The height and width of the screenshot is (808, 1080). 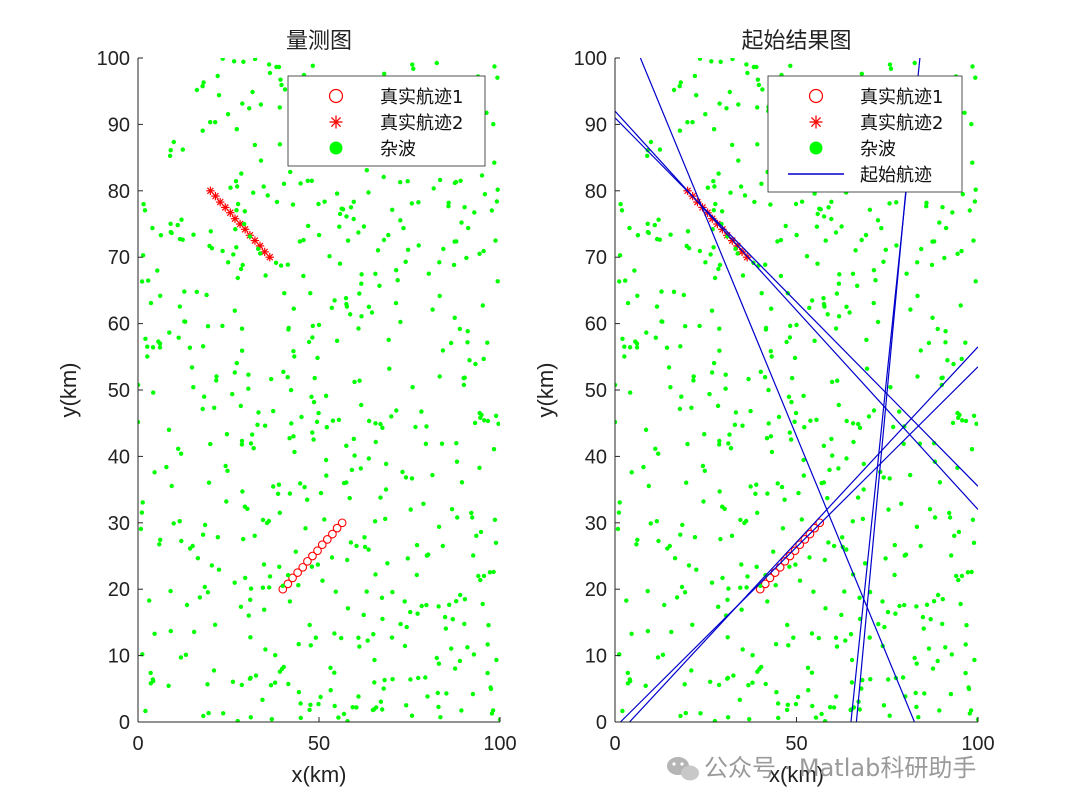 What do you see at coordinates (816, 122) in the screenshot?
I see `legend-asterisk-marker` at bounding box center [816, 122].